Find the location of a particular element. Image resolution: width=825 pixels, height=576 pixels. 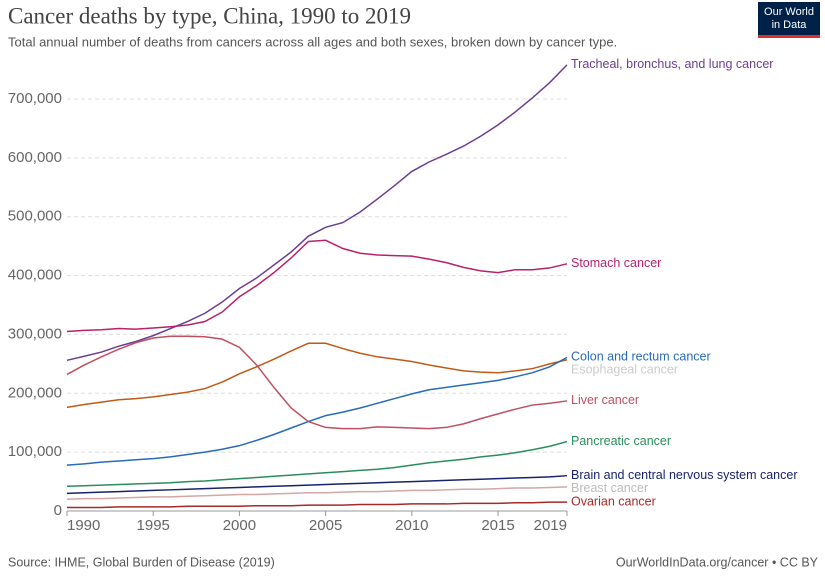

logo-bar is located at coordinates (789, 36).